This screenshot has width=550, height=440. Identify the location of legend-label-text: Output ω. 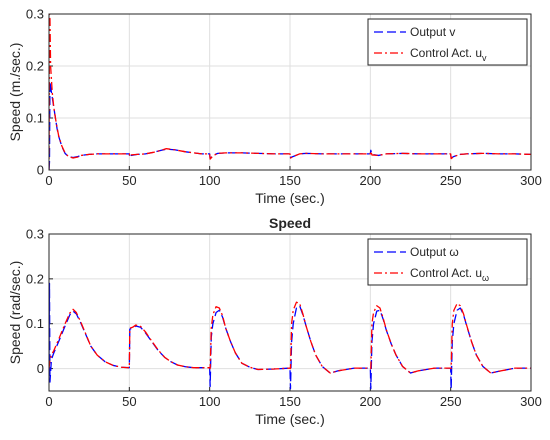
(434, 252).